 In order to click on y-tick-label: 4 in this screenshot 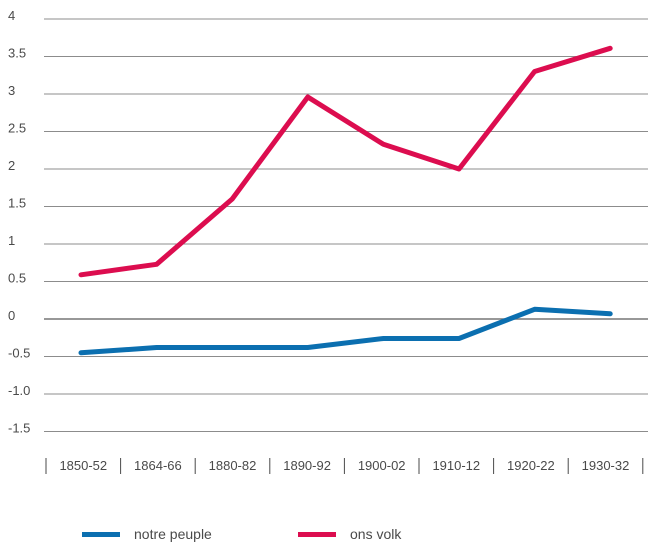, I will do `click(11, 15)`.